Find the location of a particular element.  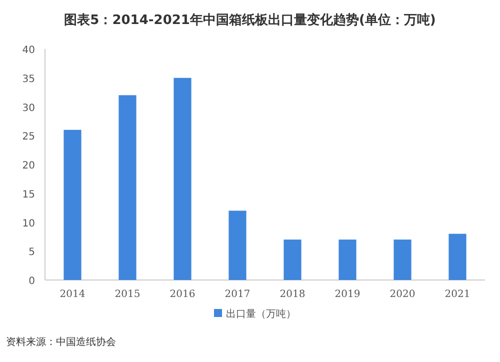

text: 资料来源：中国造纸协会 is located at coordinates (61, 342).